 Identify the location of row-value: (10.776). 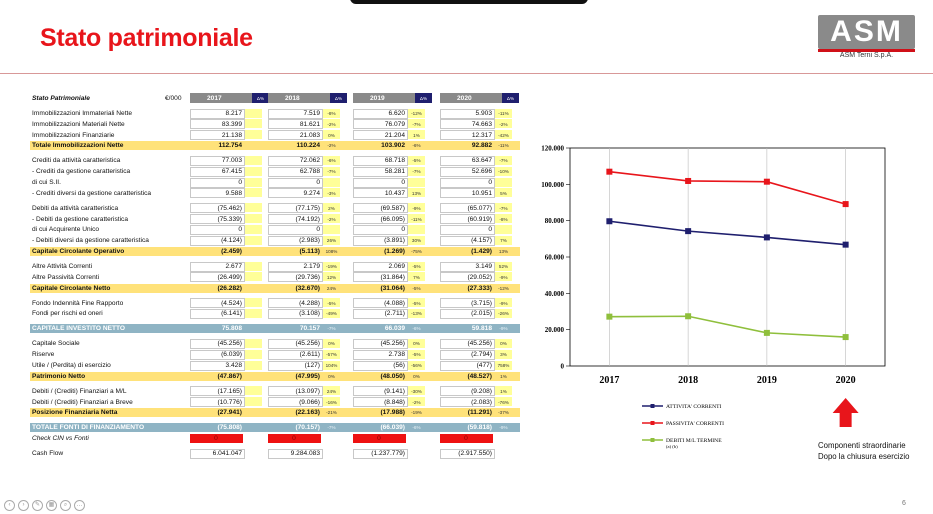
(229, 402).